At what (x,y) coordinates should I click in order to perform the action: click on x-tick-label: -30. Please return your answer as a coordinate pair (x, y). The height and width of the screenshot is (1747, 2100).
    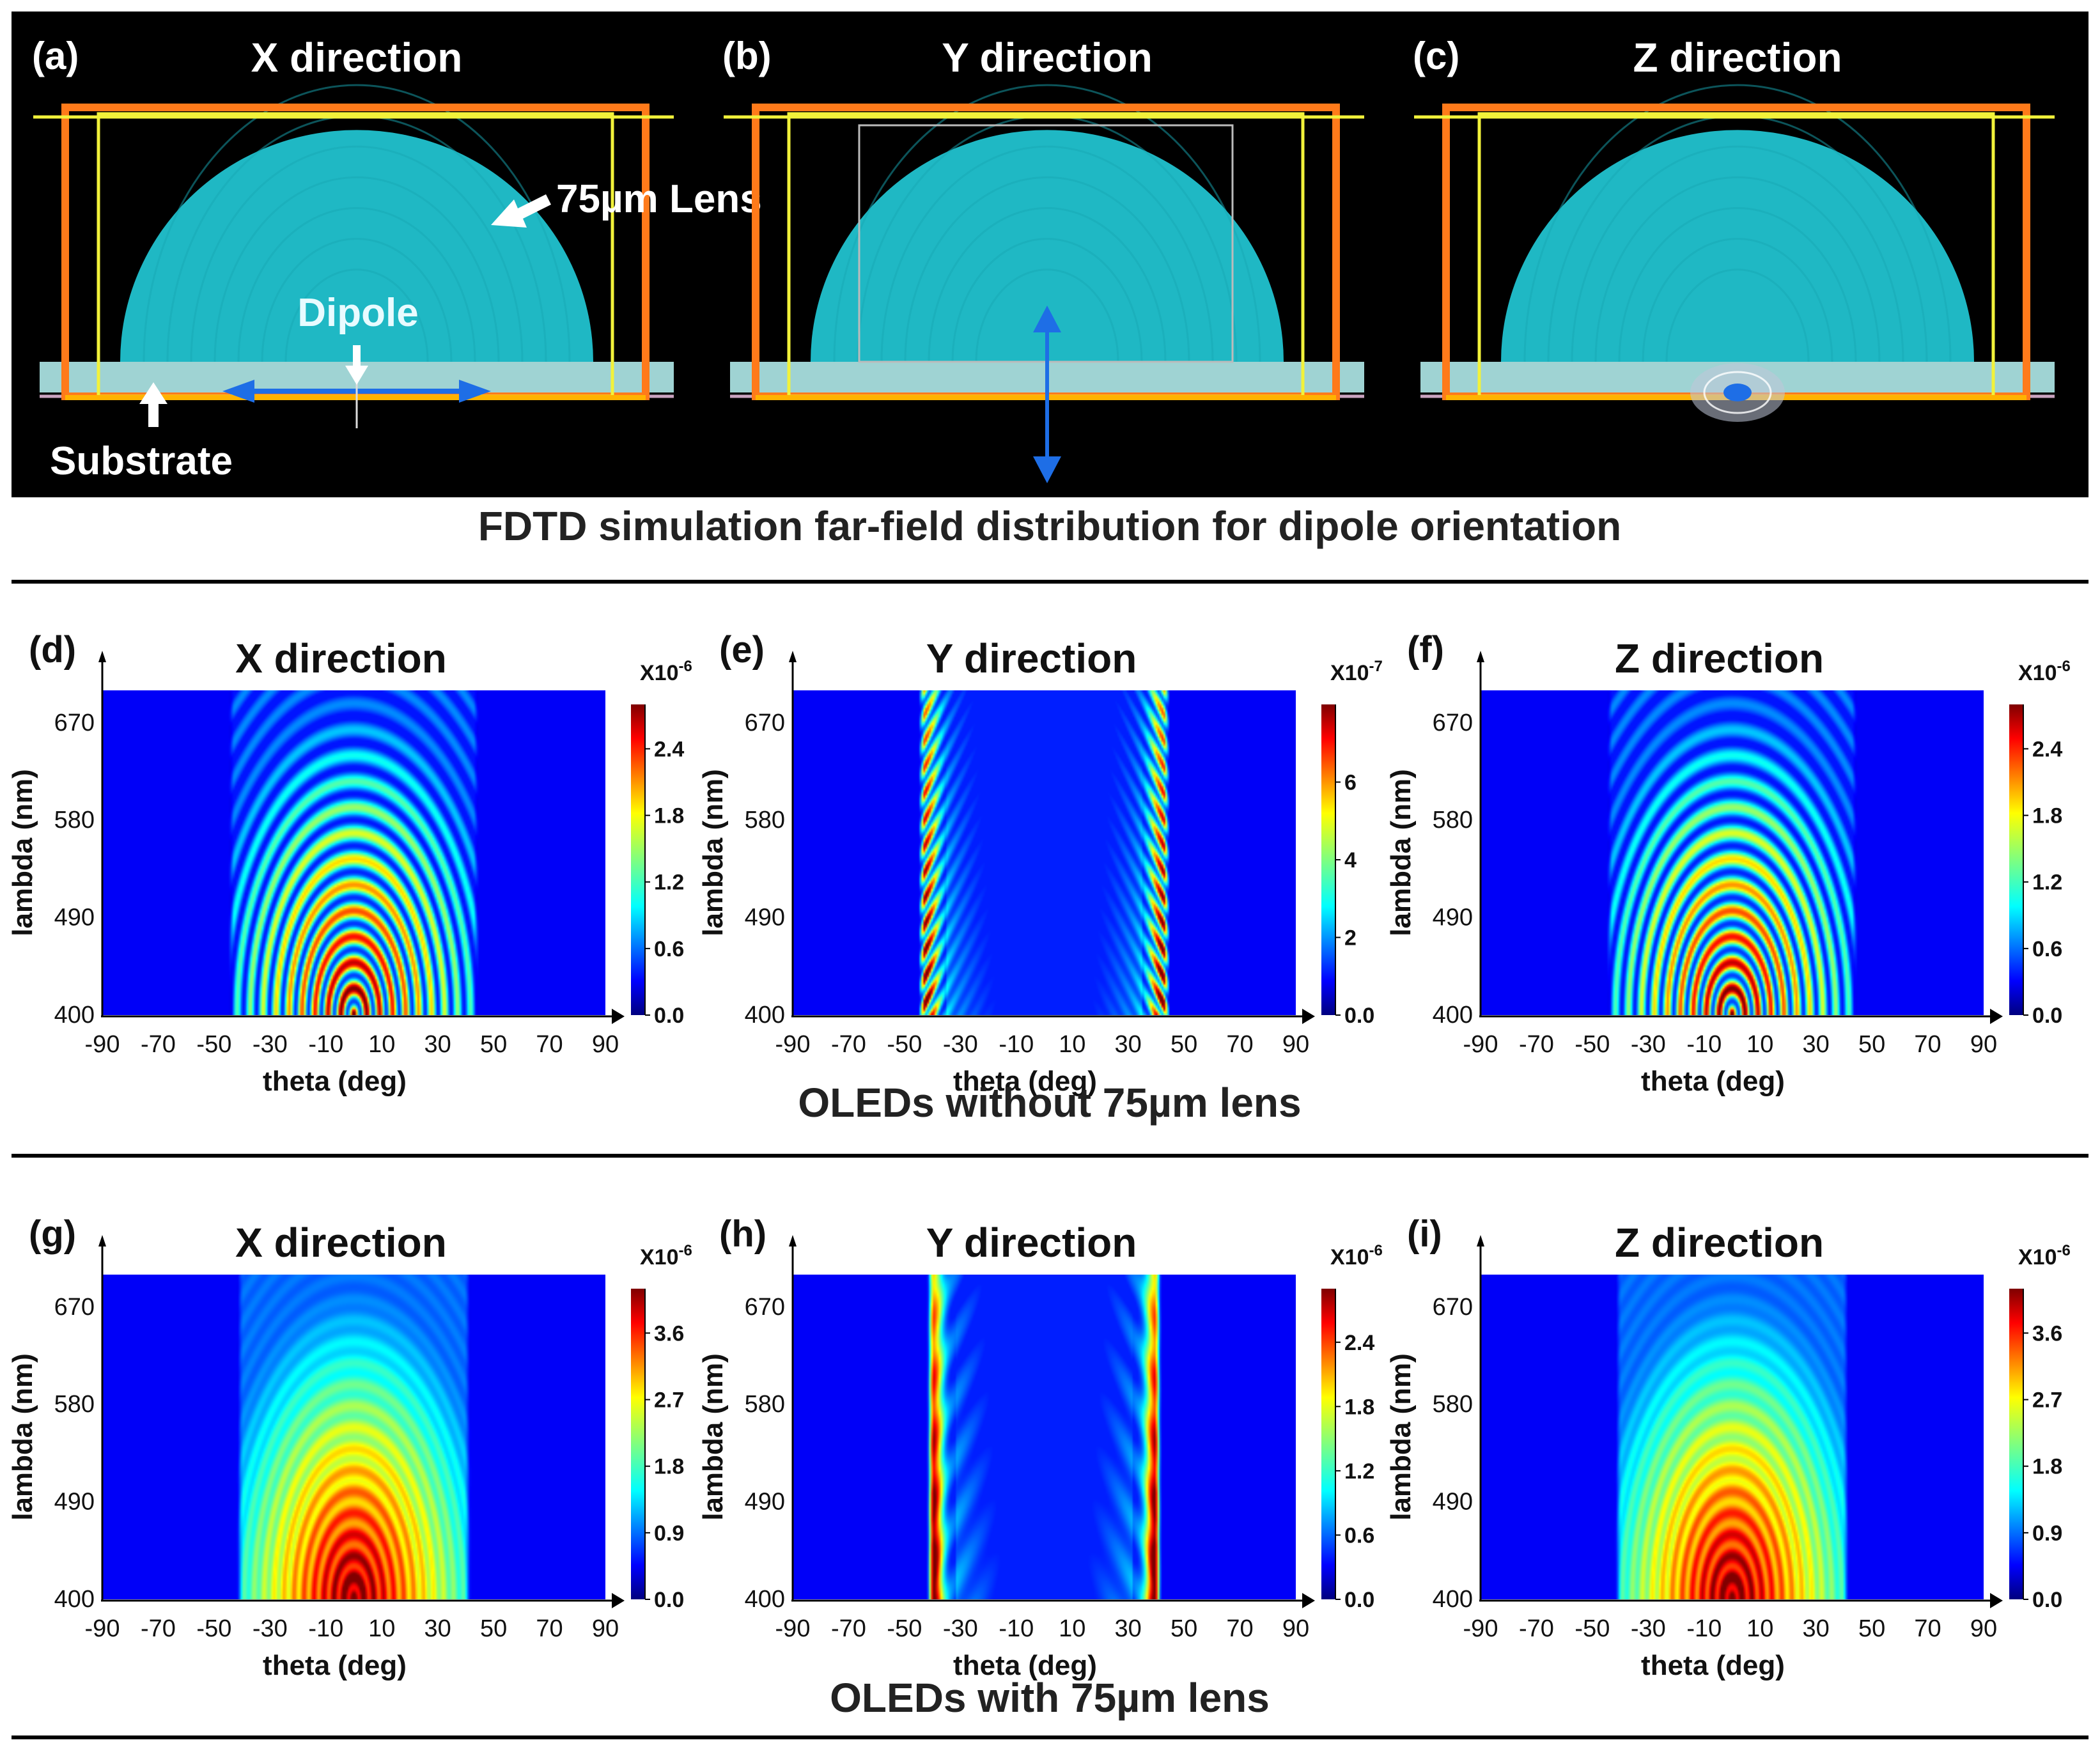
    Looking at the image, I should click on (1648, 1629).